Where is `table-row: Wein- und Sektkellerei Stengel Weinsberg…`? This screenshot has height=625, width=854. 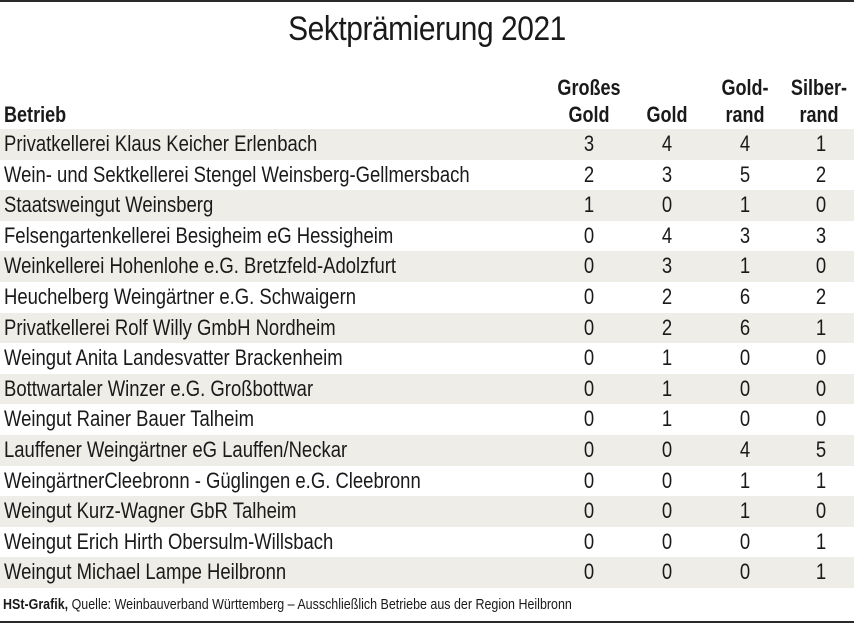 table-row: Wein- und Sektkellerei Stengel Weinsberg… is located at coordinates (427, 175).